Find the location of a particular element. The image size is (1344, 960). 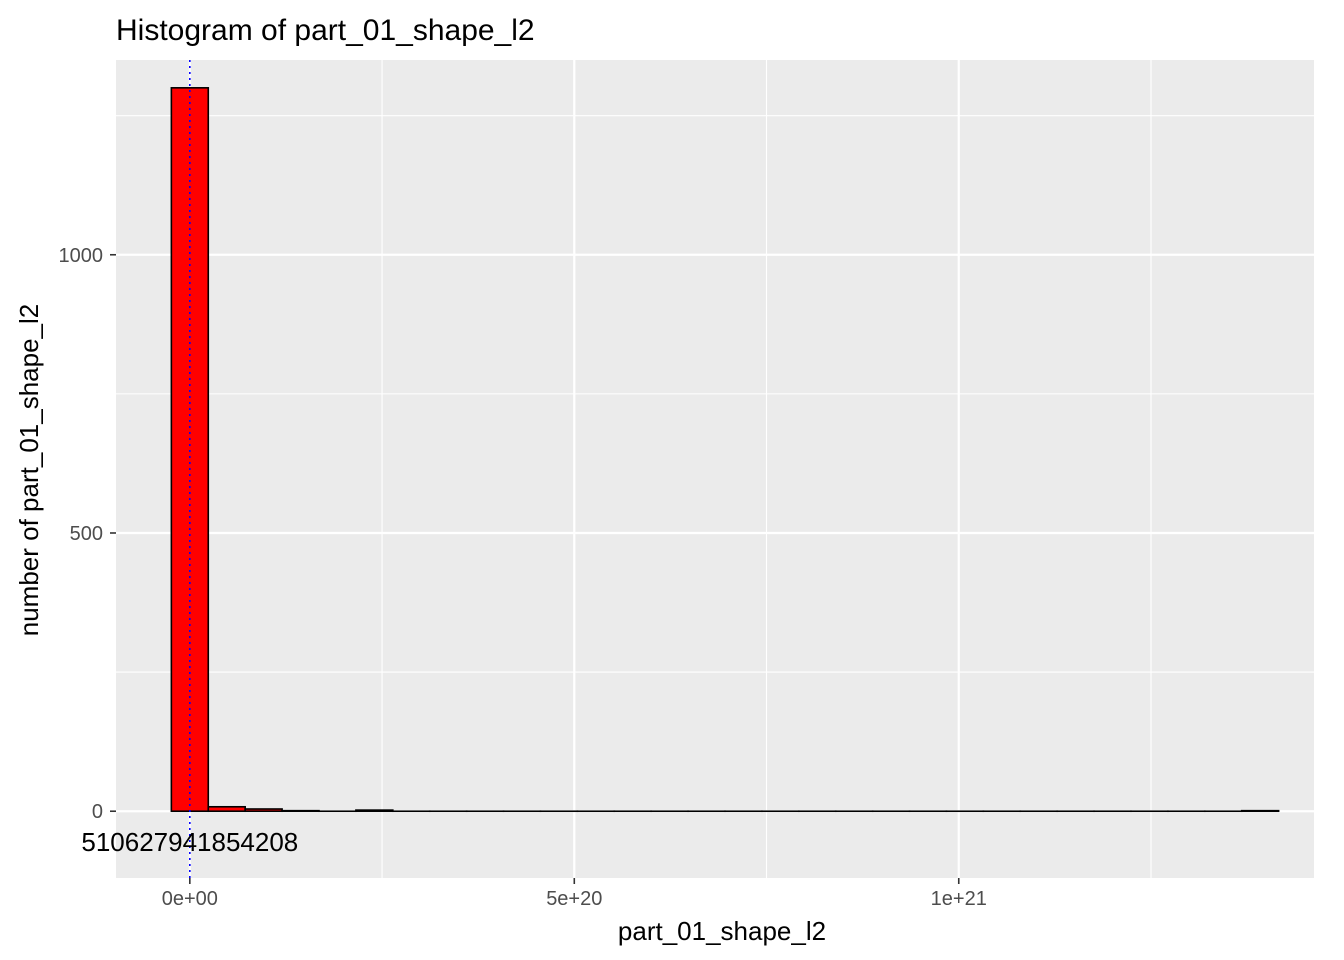

x-tick-label: 1e+21 is located at coordinates (959, 899).